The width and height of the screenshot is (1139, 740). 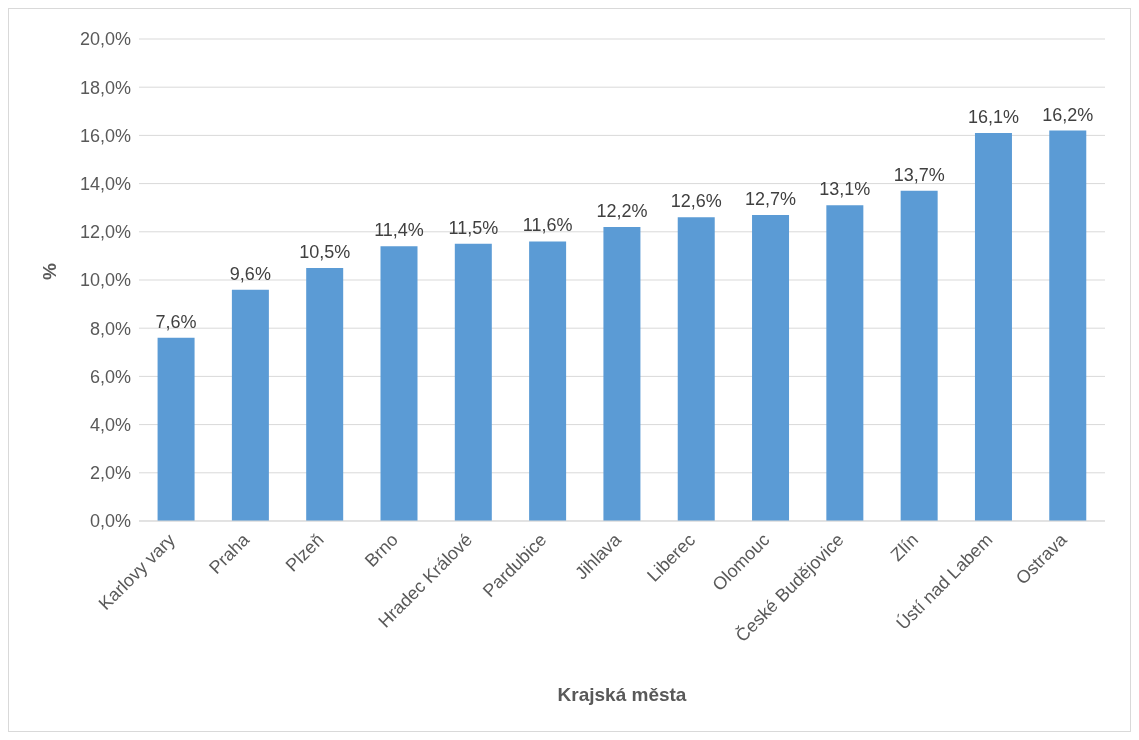 I want to click on y-tick-label: 18,0%, so click(x=105, y=87).